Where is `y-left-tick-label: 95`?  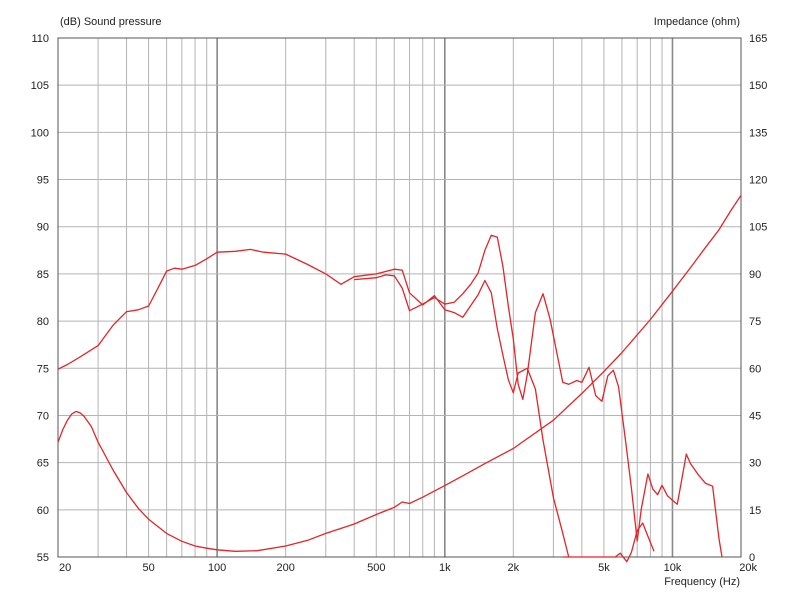 y-left-tick-label: 95 is located at coordinates (43, 181).